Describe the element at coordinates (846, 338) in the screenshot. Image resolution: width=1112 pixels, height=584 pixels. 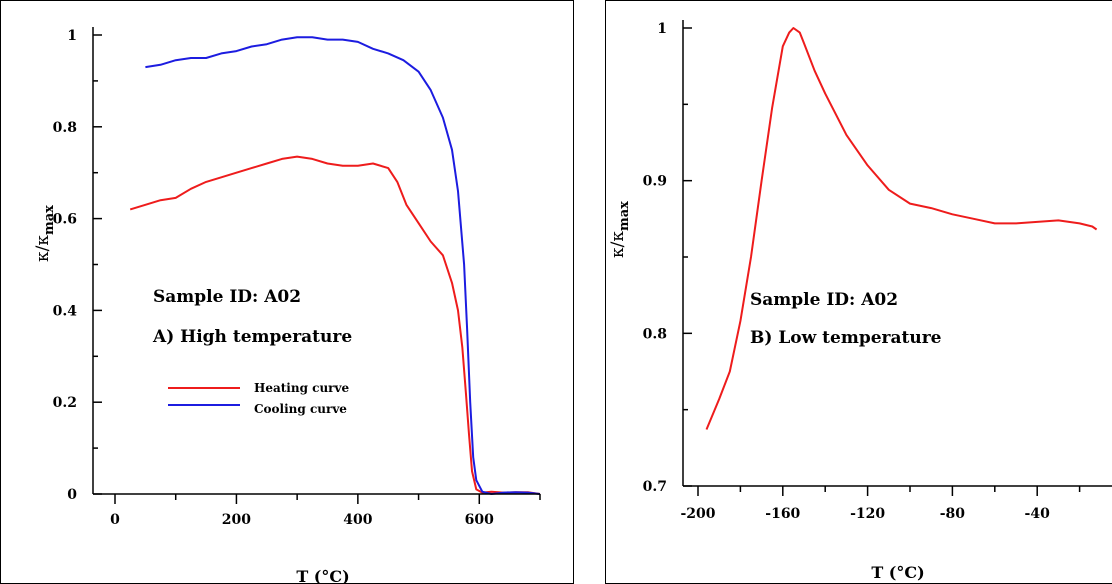
I see `panel-annotation-low-temperature: B) Low temperature` at that location.